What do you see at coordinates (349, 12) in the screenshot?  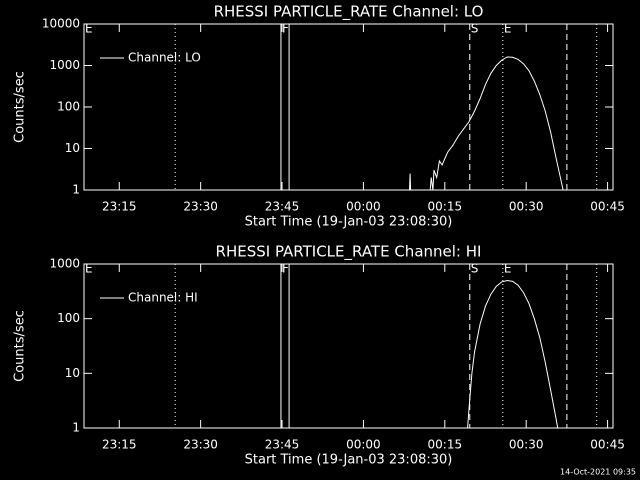 I see `chart-title: RHESSI PARTICLE_RATE Channel: LO` at bounding box center [349, 12].